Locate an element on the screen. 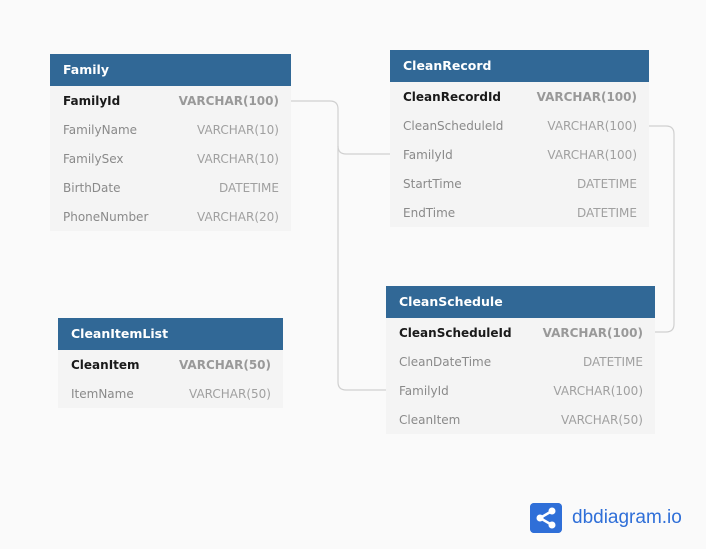 The width and height of the screenshot is (706, 549). field-name: BirthDate is located at coordinates (92, 187).